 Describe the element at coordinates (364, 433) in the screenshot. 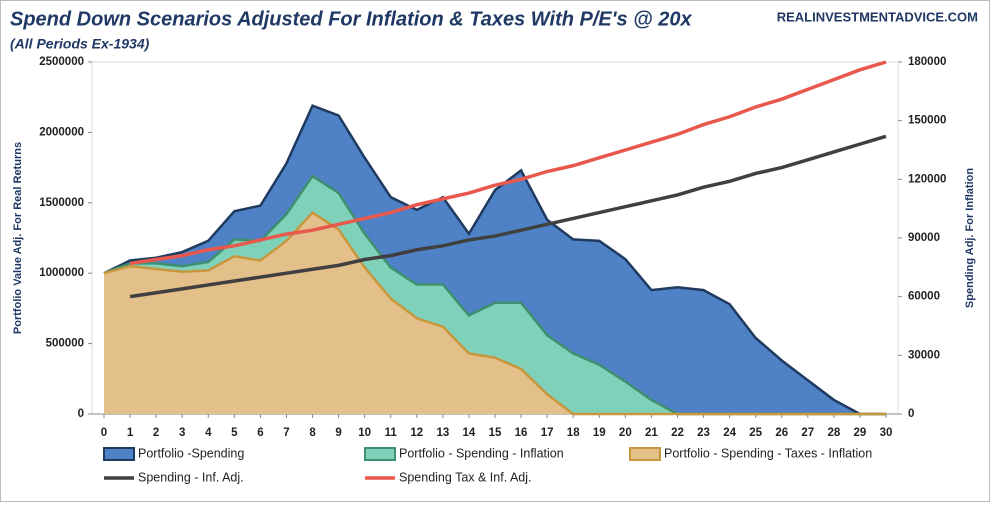

I see `x-tick-label: 10` at that location.